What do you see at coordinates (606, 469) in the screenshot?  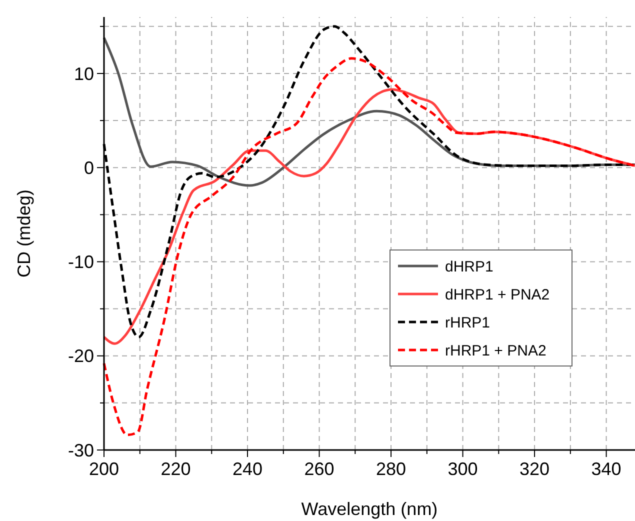 I see `x-tick-label: 340` at bounding box center [606, 469].